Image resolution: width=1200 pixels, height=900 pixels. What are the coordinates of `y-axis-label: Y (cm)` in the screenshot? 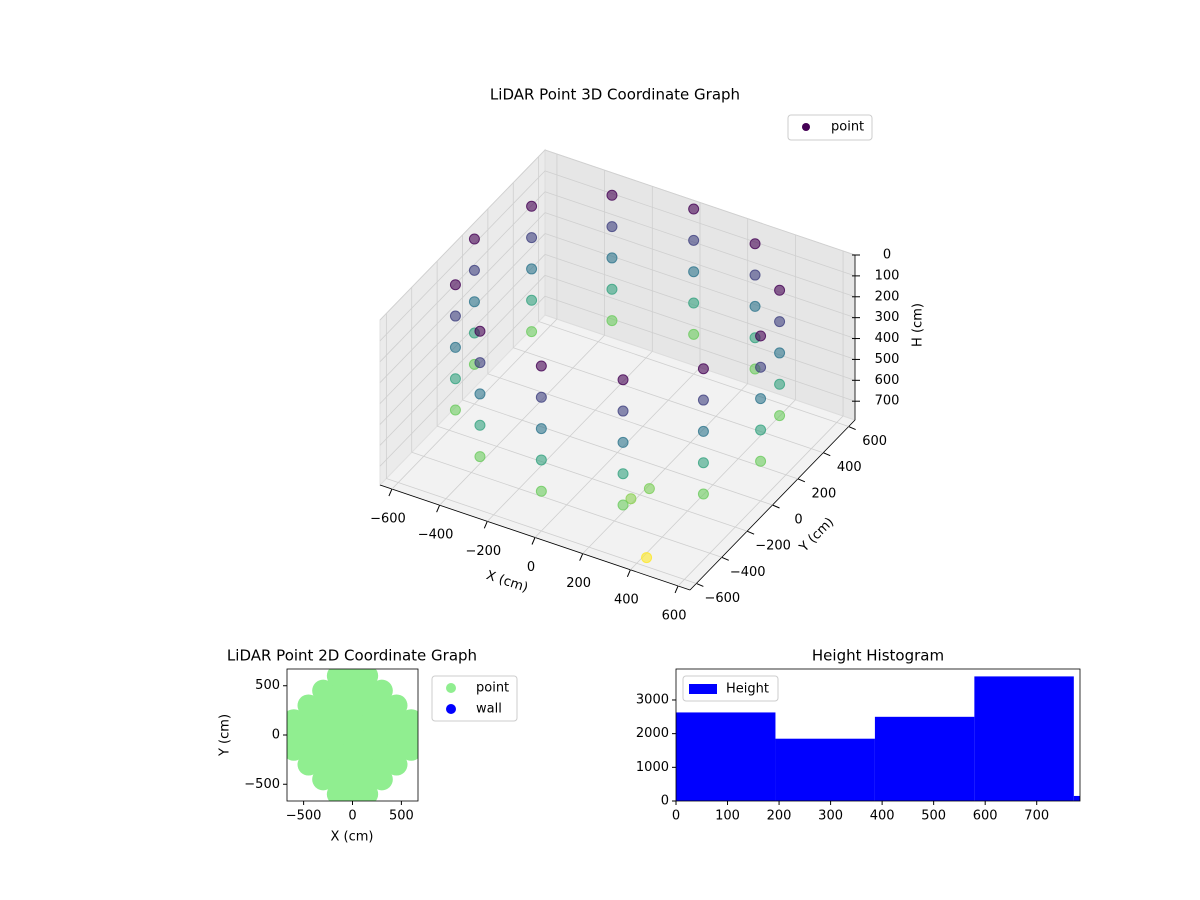 It's located at (225, 735).